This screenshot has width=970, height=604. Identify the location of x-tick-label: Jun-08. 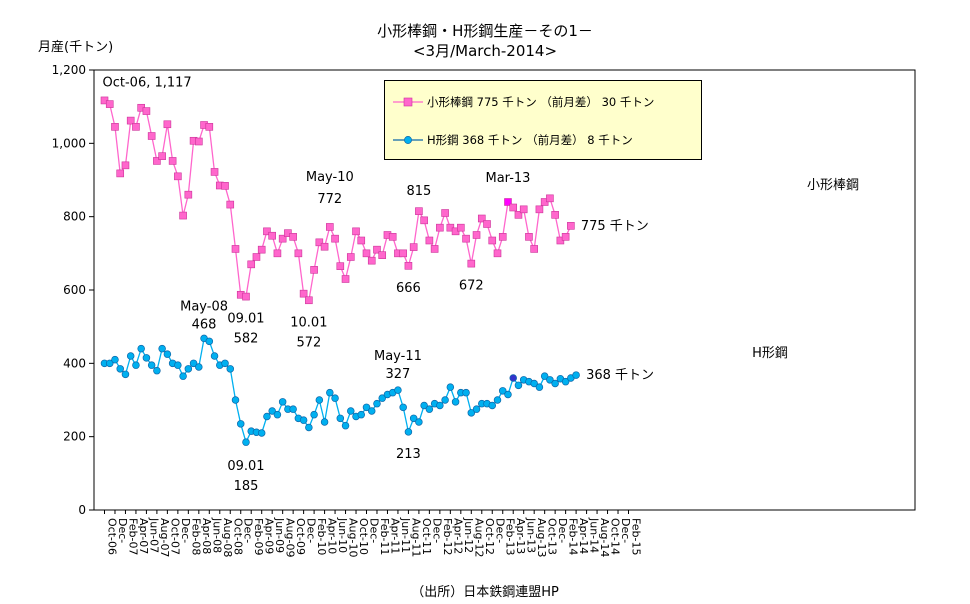
(216, 535).